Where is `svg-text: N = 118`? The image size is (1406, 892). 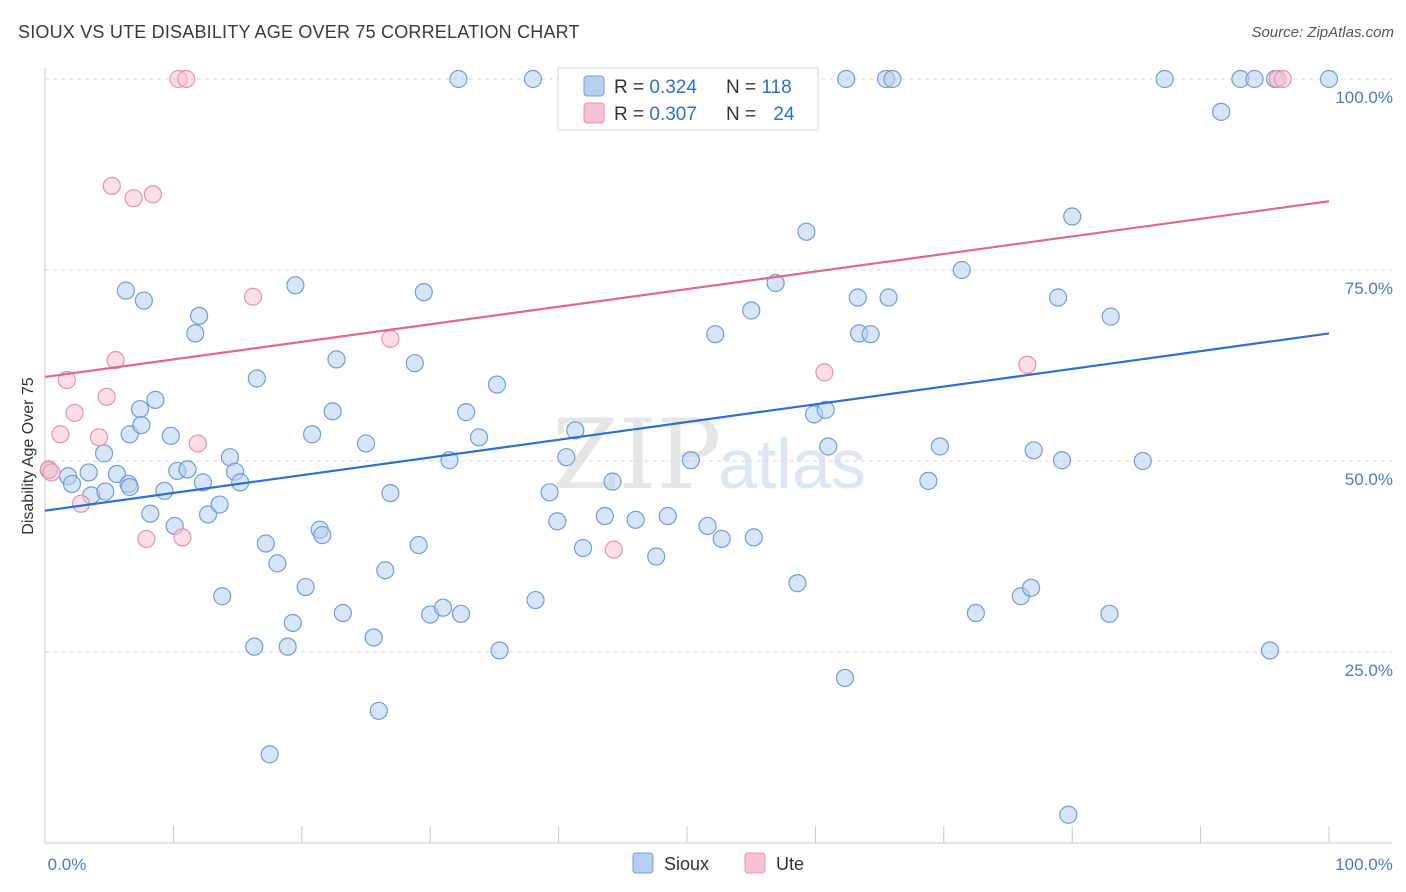 svg-text: N = 118 is located at coordinates (759, 87).